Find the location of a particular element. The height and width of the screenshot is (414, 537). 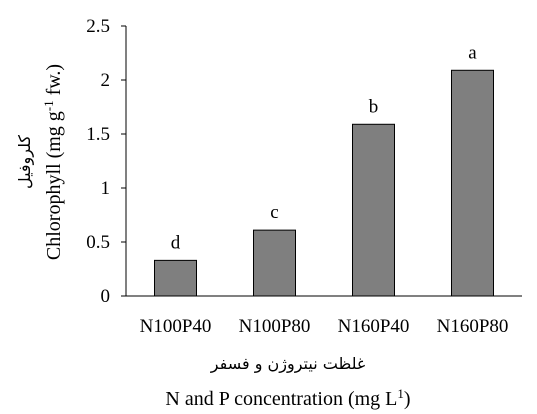

x-axis: N100P40 N100P80 N160P40 N160P80 is located at coordinates (324, 316).